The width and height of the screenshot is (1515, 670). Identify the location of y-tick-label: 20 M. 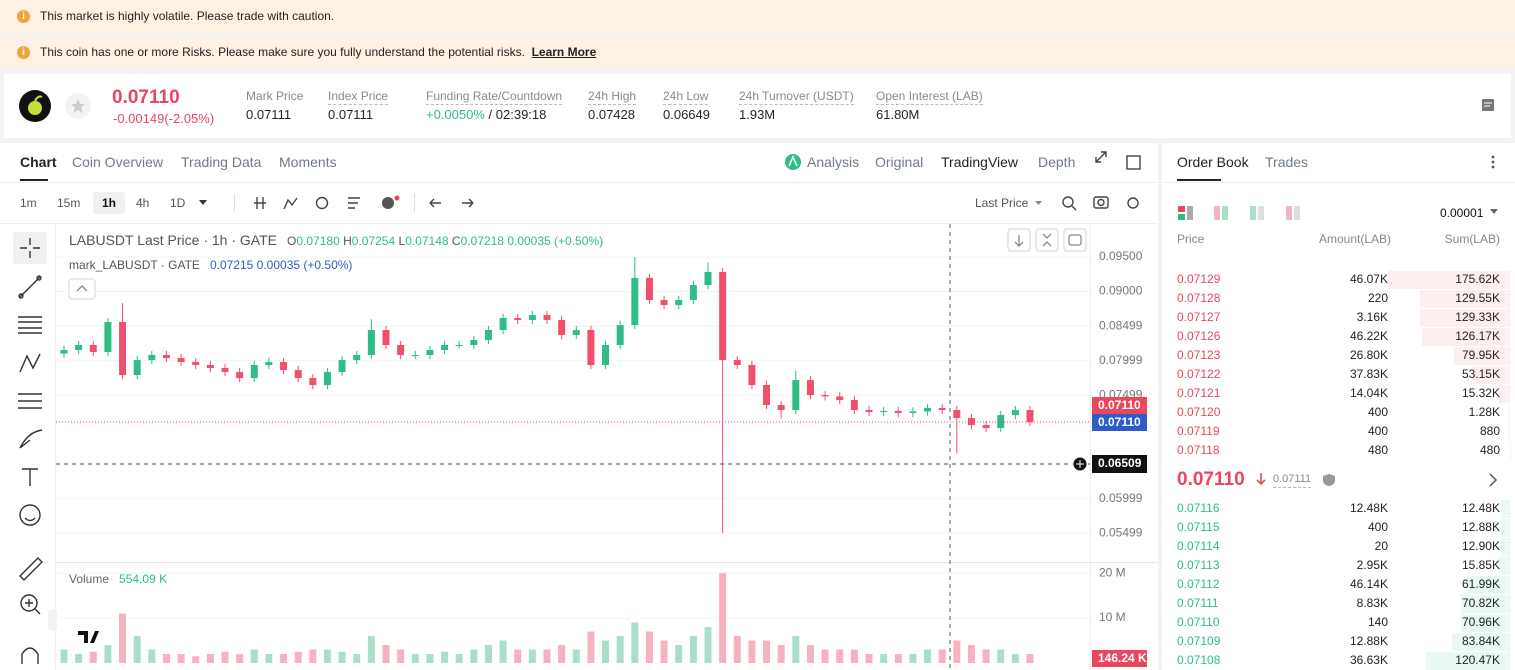
(1112, 572).